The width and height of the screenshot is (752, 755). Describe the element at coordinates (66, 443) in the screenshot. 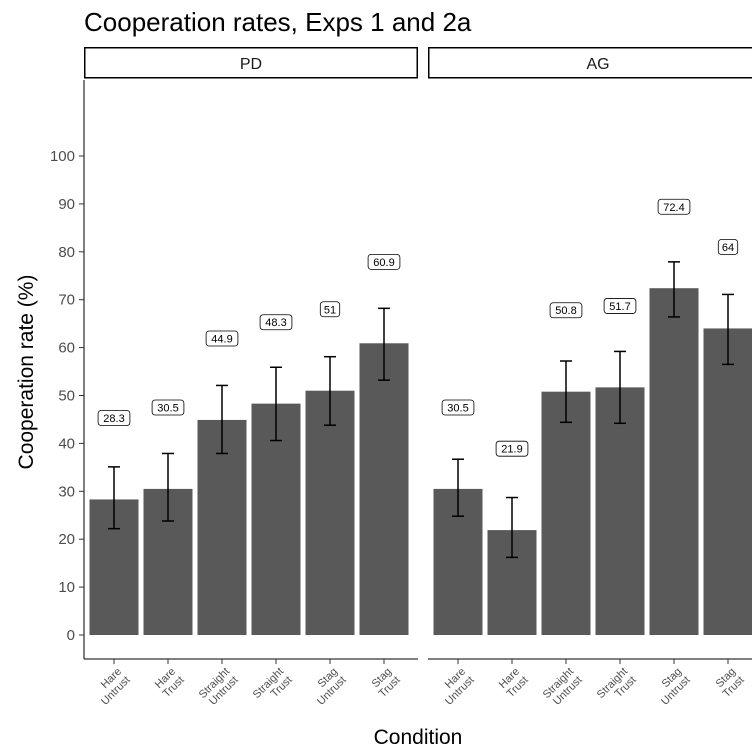

I see `y-tick-label: 40` at that location.